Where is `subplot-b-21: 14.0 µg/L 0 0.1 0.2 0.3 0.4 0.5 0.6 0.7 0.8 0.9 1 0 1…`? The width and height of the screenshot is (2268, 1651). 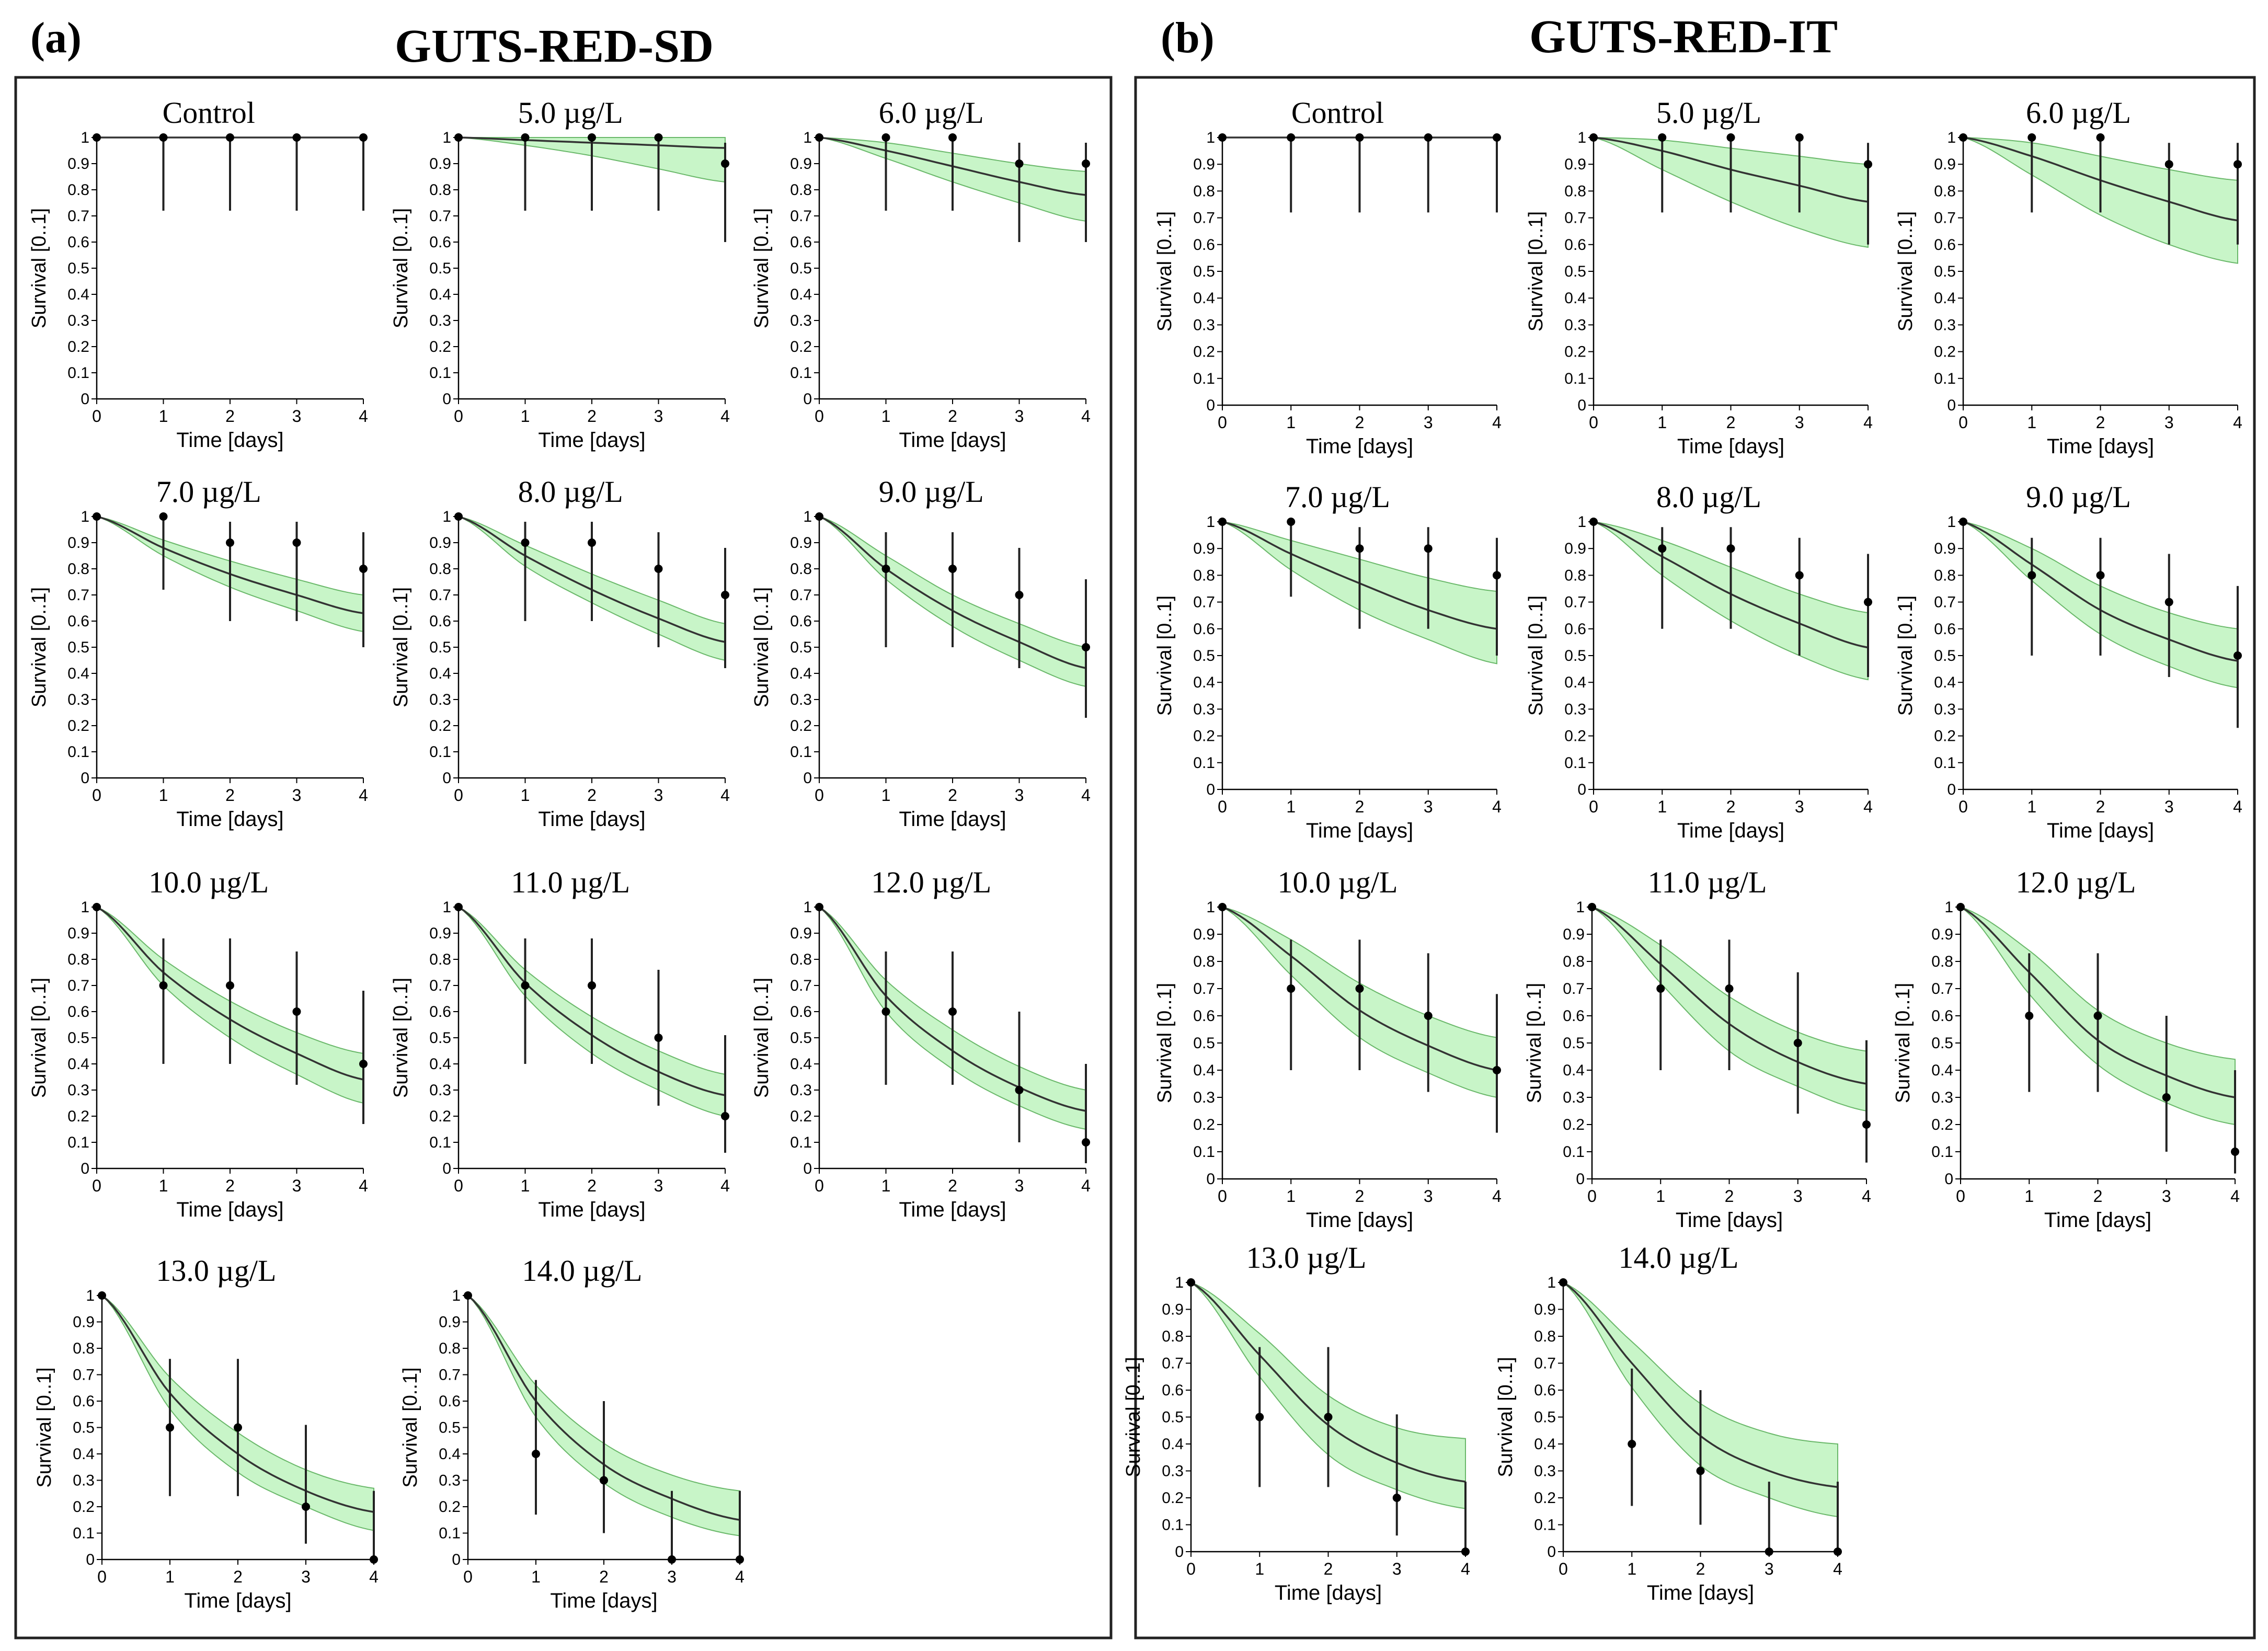
subplot-b-21: 14.0 µg/L 0 0.1 0.2 0.3 0.4 0.5 0.6 0.7 0.8 0.9 1 0 1… is located at coordinates (1669, 1423).